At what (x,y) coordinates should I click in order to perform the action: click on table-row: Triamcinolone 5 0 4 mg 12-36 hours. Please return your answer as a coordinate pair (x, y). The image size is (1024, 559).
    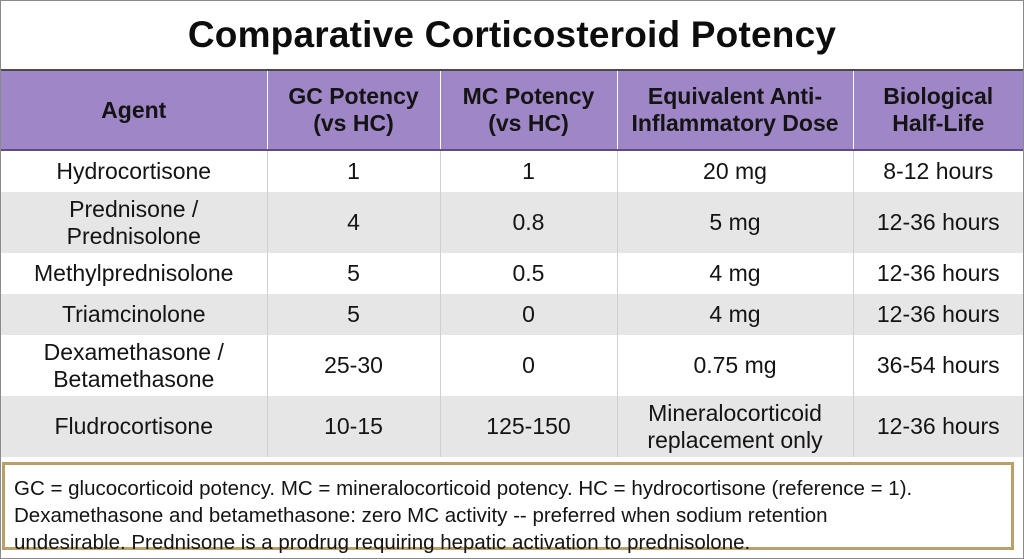
    Looking at the image, I should click on (512, 314).